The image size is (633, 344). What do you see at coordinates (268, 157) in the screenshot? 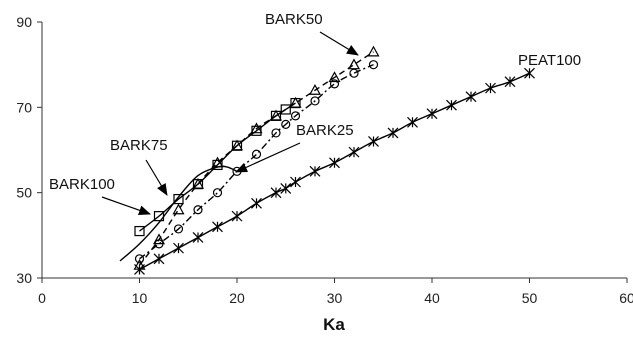
I see `annotation-arrow-bark25` at bounding box center [268, 157].